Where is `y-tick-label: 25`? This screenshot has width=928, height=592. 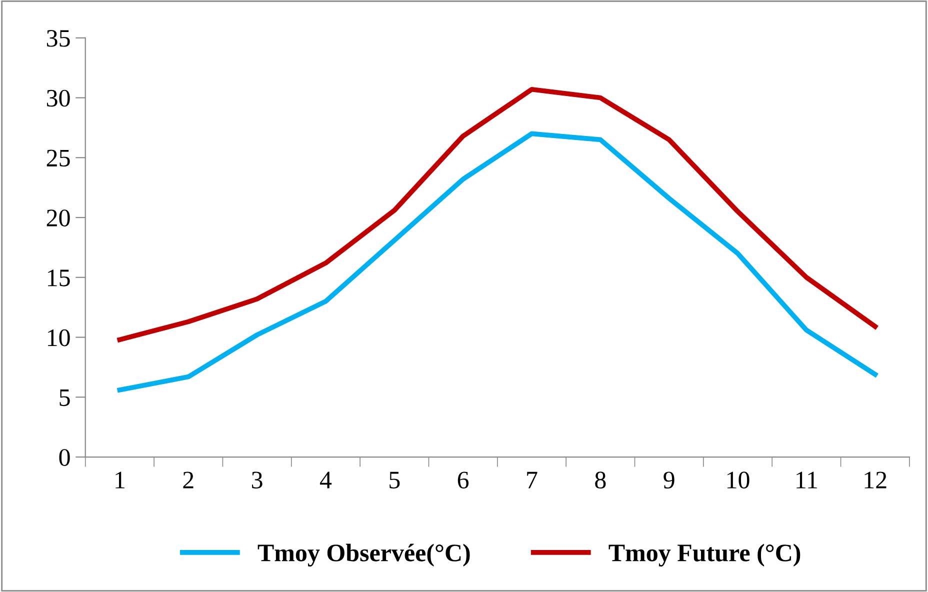
y-tick-label: 25 is located at coordinates (58, 158).